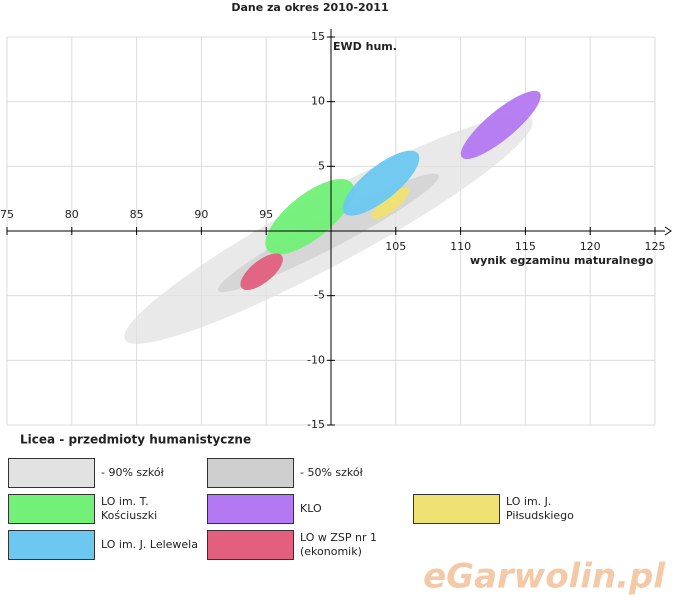 The height and width of the screenshot is (600, 679). Describe the element at coordinates (132, 472) in the screenshot. I see `legend-label: - 90% szkół` at that location.